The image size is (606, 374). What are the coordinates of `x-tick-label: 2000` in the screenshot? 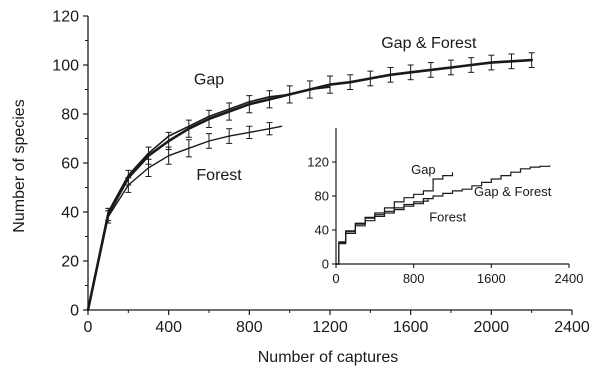 It's located at (492, 327).